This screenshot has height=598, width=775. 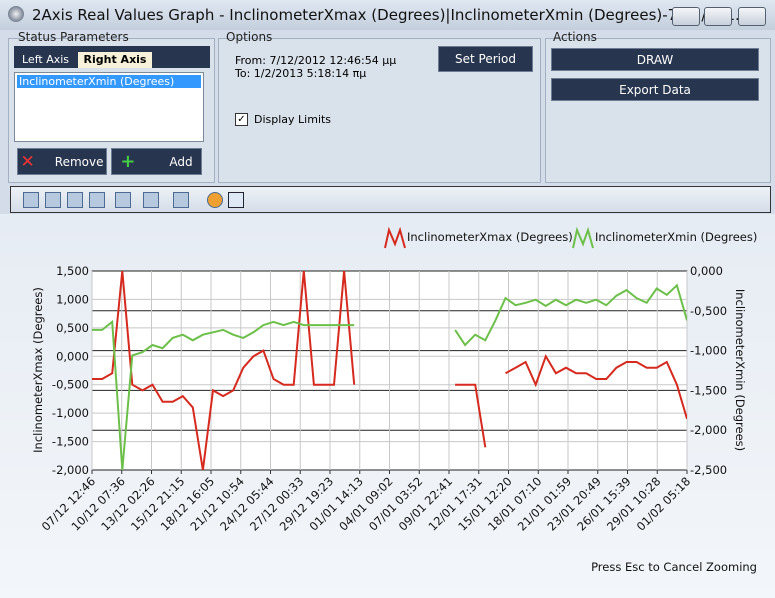 I want to click on minimize-button, so click(x=686, y=16).